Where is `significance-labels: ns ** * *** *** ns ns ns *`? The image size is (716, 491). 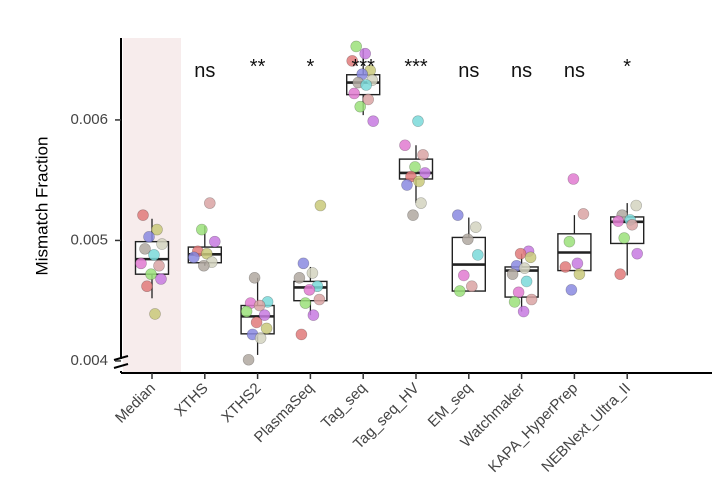
significance-labels: ns ** * *** *** ns ns ns * is located at coordinates (412, 69).